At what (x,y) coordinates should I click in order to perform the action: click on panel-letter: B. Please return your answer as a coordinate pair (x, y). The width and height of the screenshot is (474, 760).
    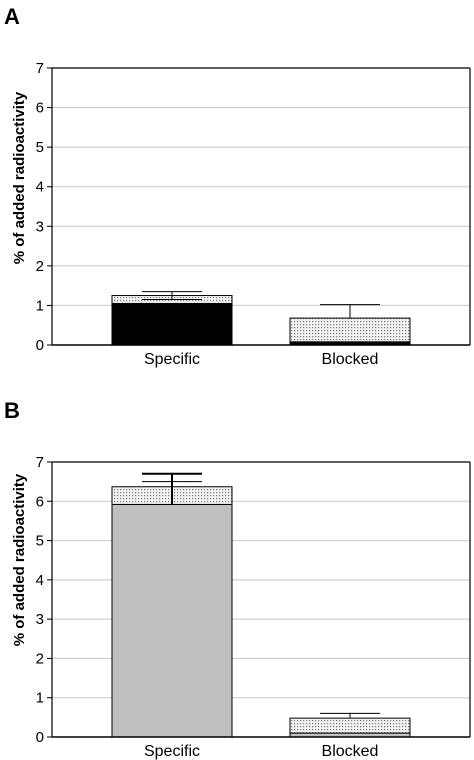
    Looking at the image, I should click on (12, 410).